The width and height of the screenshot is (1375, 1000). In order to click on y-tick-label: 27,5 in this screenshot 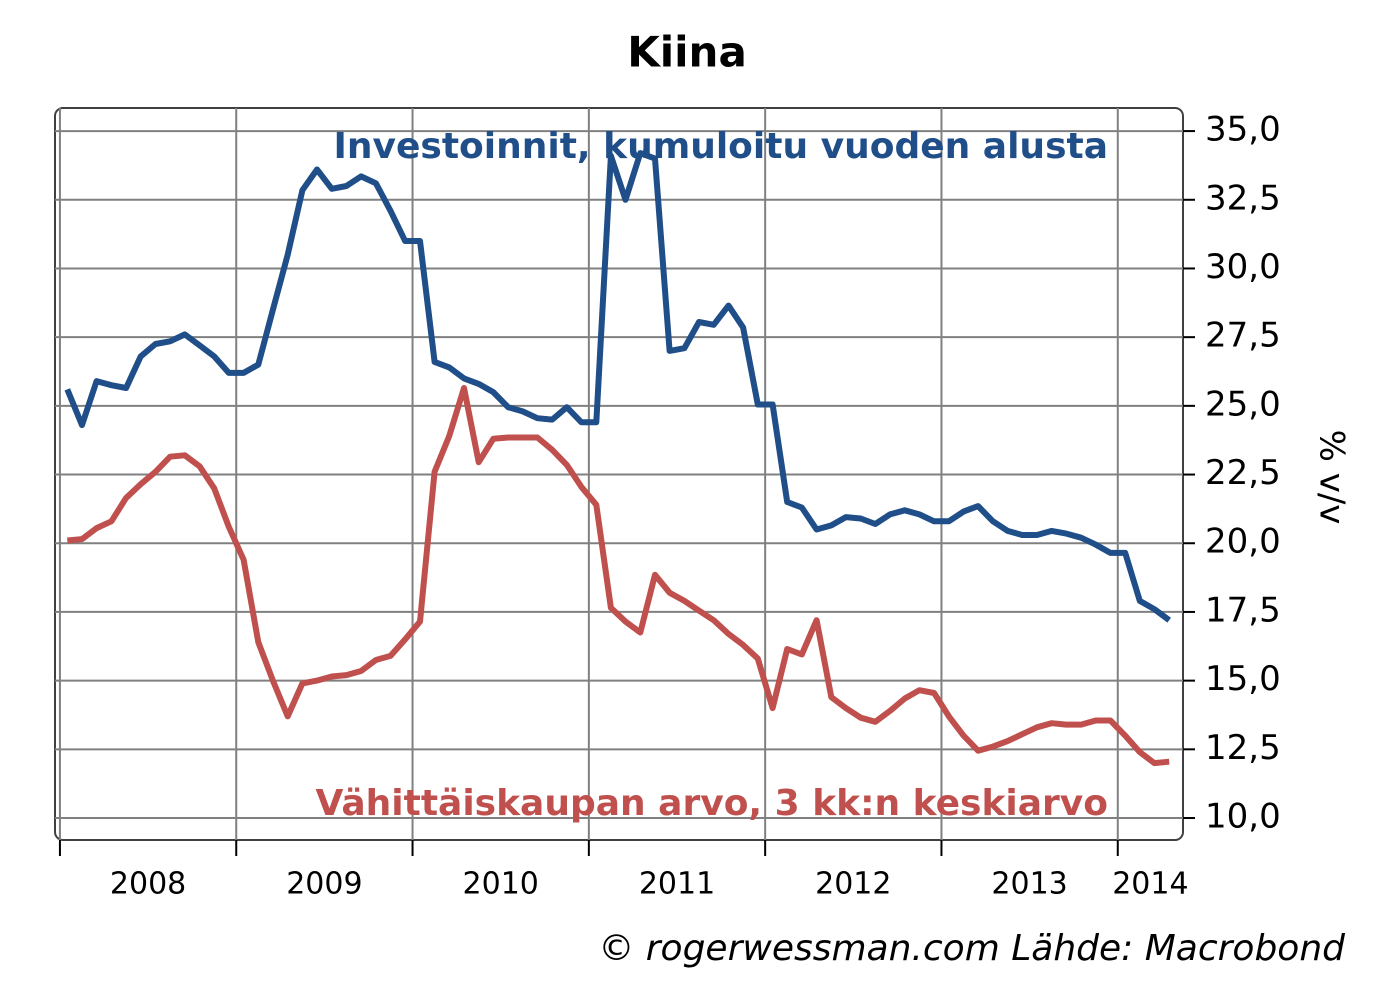, I will do `click(1243, 336)`.